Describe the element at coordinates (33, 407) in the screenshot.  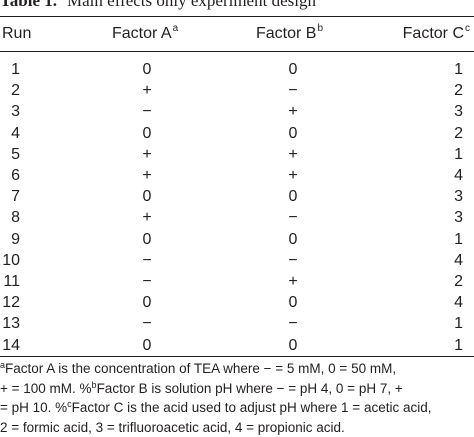
I see `footnote-b-text-cont: = pH 10. %` at that location.